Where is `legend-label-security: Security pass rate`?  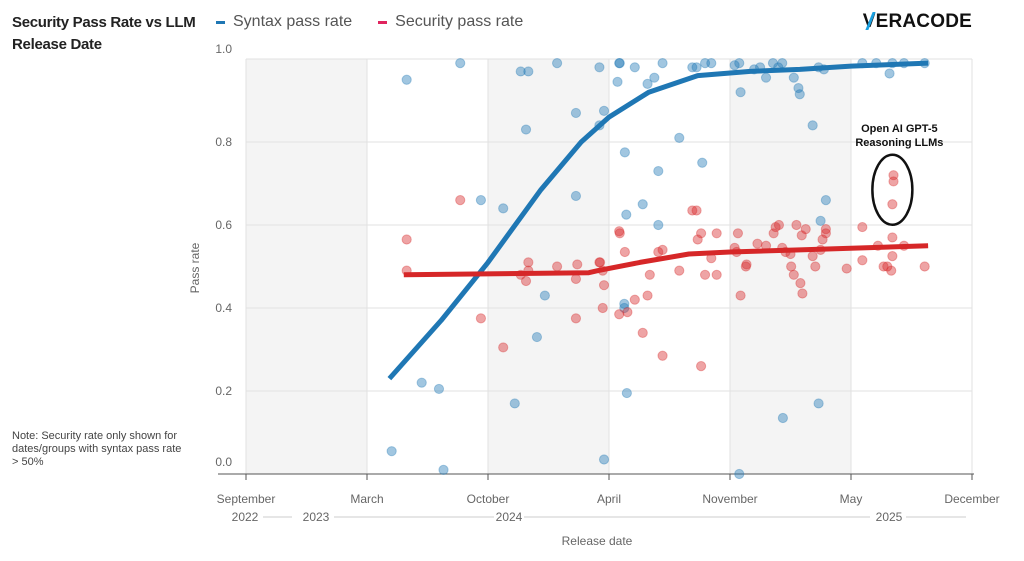 legend-label-security: Security pass rate is located at coordinates (459, 21).